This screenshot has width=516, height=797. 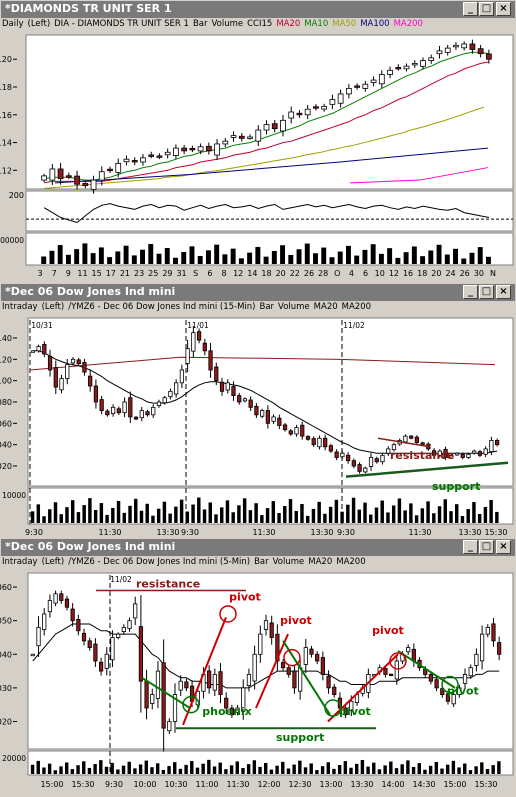 I want to click on date-label: 11/02, so click(x=121, y=579).